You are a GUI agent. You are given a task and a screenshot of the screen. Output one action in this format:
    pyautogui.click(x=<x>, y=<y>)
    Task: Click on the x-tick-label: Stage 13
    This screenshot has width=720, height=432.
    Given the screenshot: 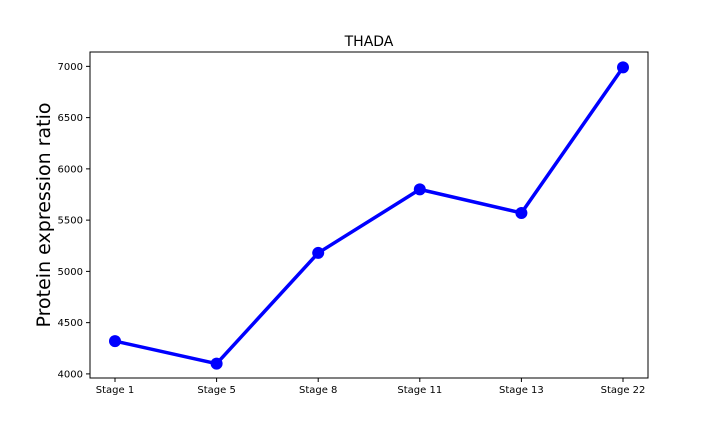 What is the action you would take?
    pyautogui.click(x=521, y=390)
    